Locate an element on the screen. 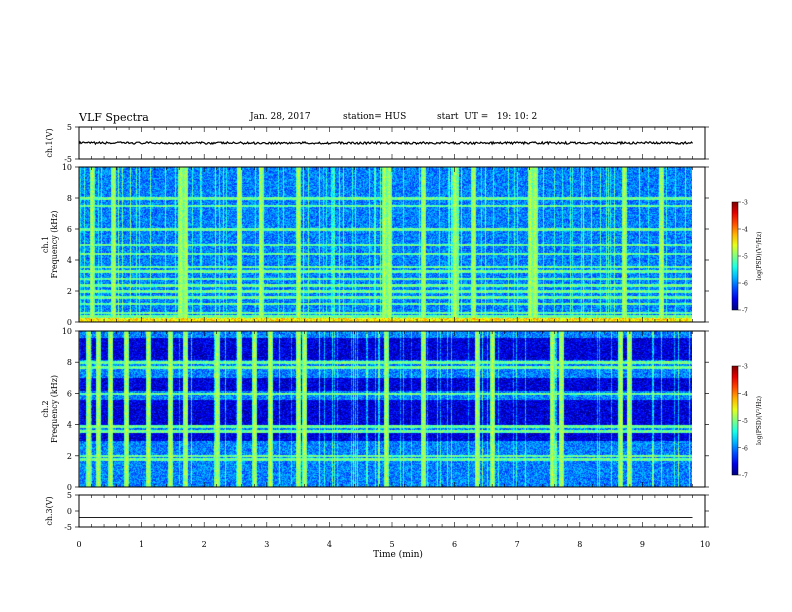  x-tick-label: 5 is located at coordinates (391, 544).